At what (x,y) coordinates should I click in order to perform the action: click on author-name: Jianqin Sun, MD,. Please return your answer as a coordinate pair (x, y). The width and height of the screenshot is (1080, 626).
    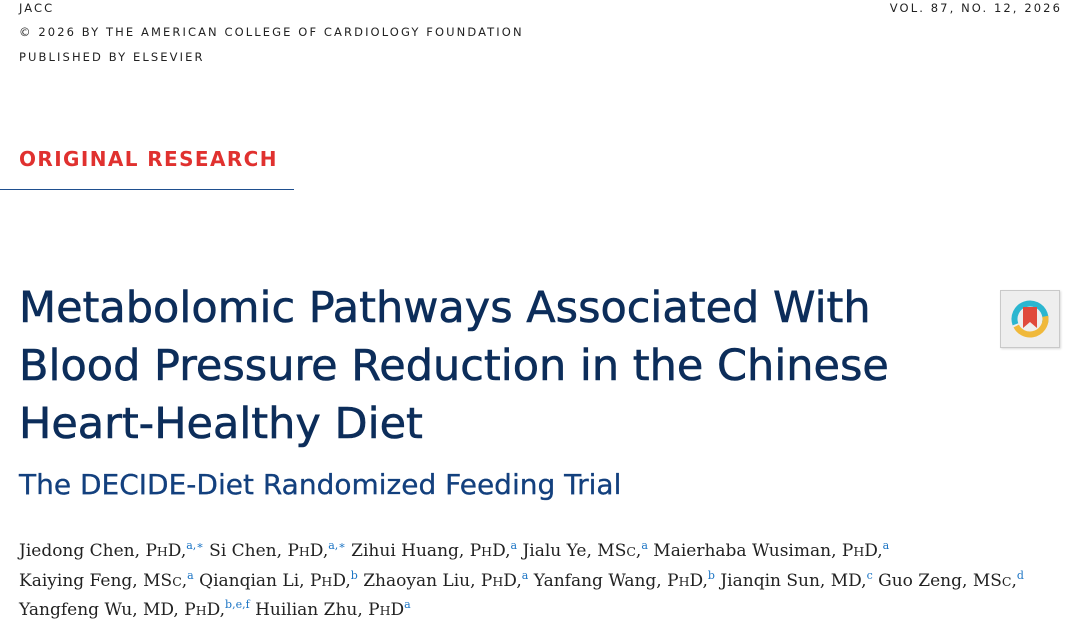
    Looking at the image, I should click on (793, 580).